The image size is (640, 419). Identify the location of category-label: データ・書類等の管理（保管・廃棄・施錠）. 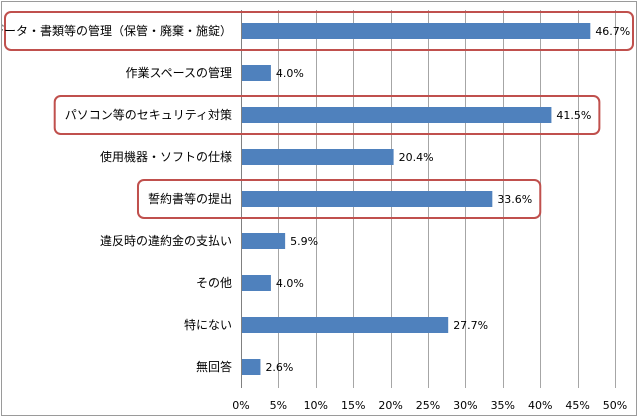
(117, 30).